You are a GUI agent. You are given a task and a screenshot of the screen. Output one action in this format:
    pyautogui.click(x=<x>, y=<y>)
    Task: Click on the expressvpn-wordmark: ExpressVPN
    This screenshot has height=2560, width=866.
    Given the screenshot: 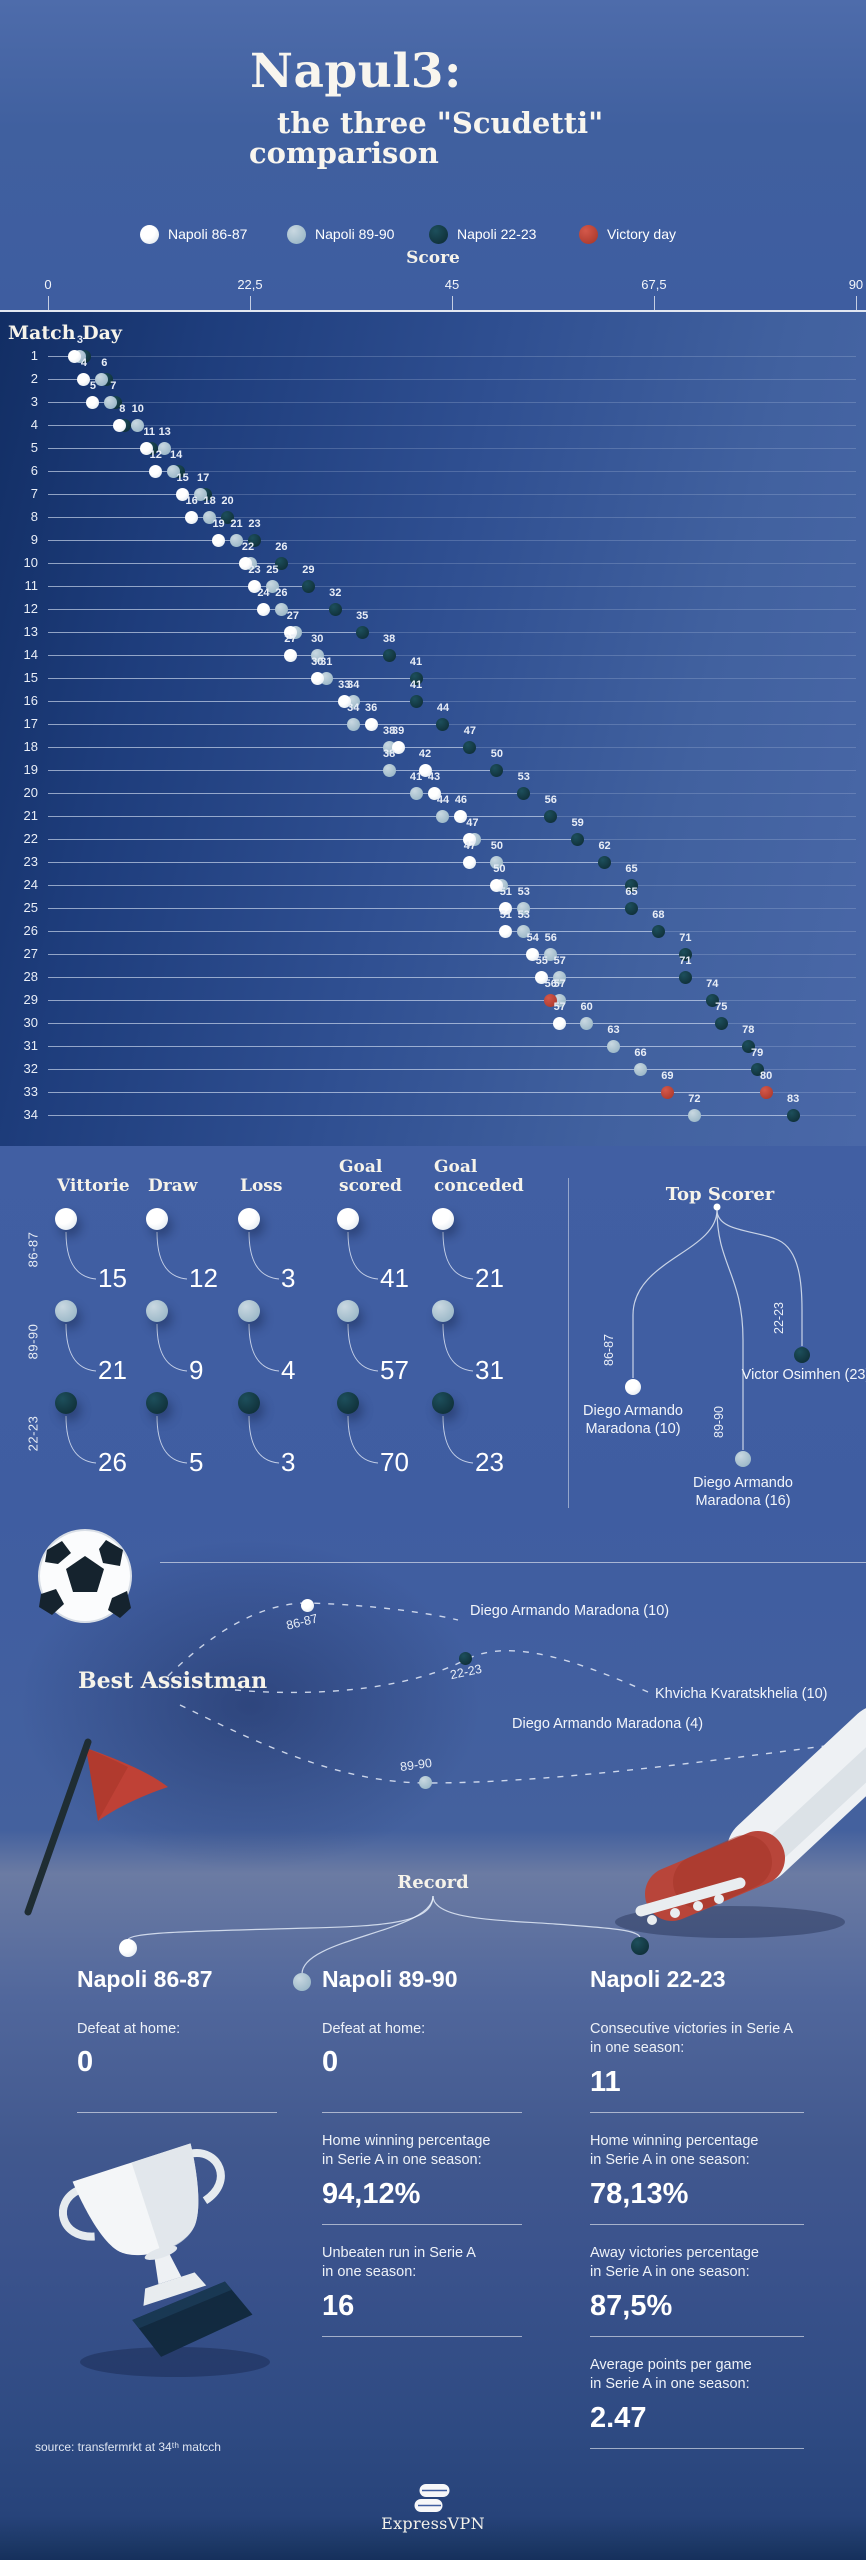 What is the action you would take?
    pyautogui.click(x=433, y=2523)
    